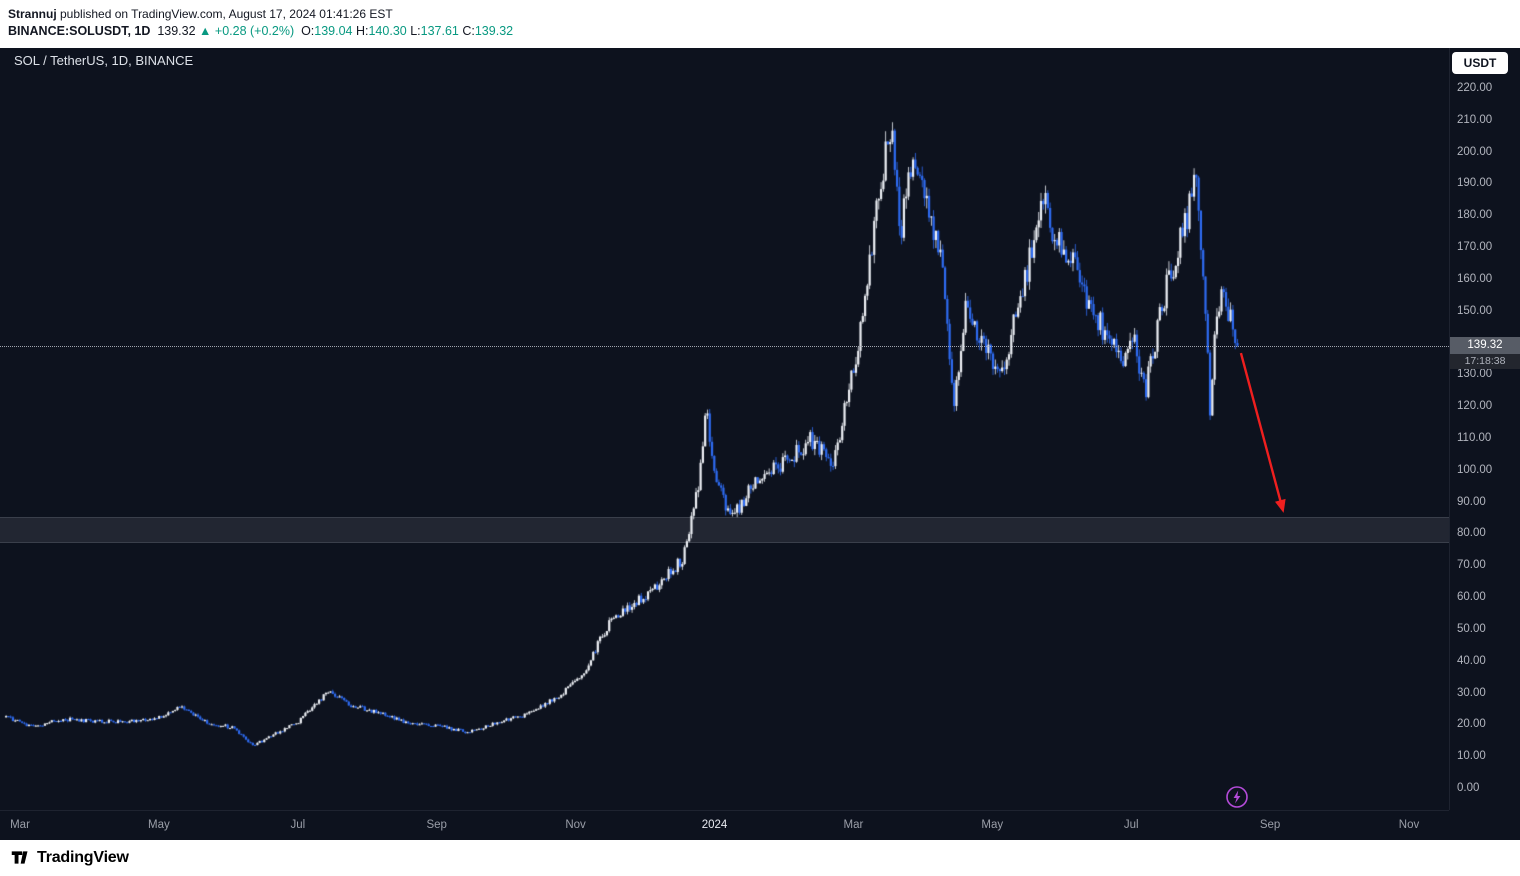 The image size is (1520, 876). I want to click on author-name: Strannuj, so click(32, 14).